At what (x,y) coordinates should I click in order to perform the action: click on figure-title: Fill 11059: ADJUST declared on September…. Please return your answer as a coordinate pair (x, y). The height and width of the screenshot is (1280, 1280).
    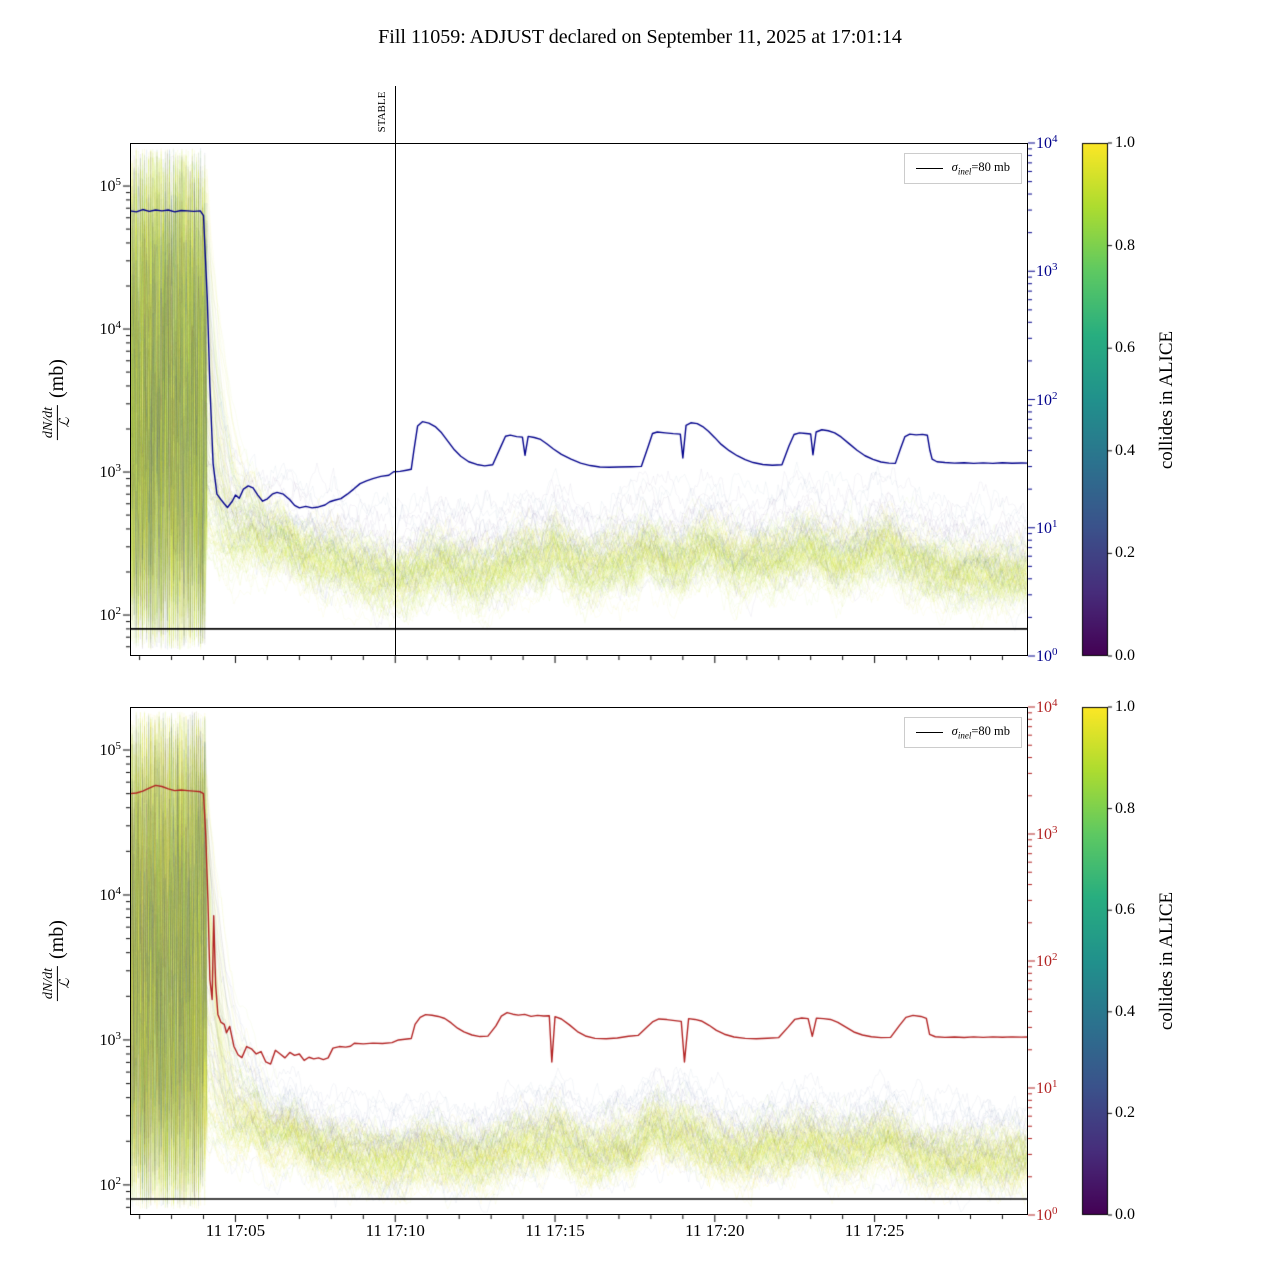
    Looking at the image, I should click on (640, 37).